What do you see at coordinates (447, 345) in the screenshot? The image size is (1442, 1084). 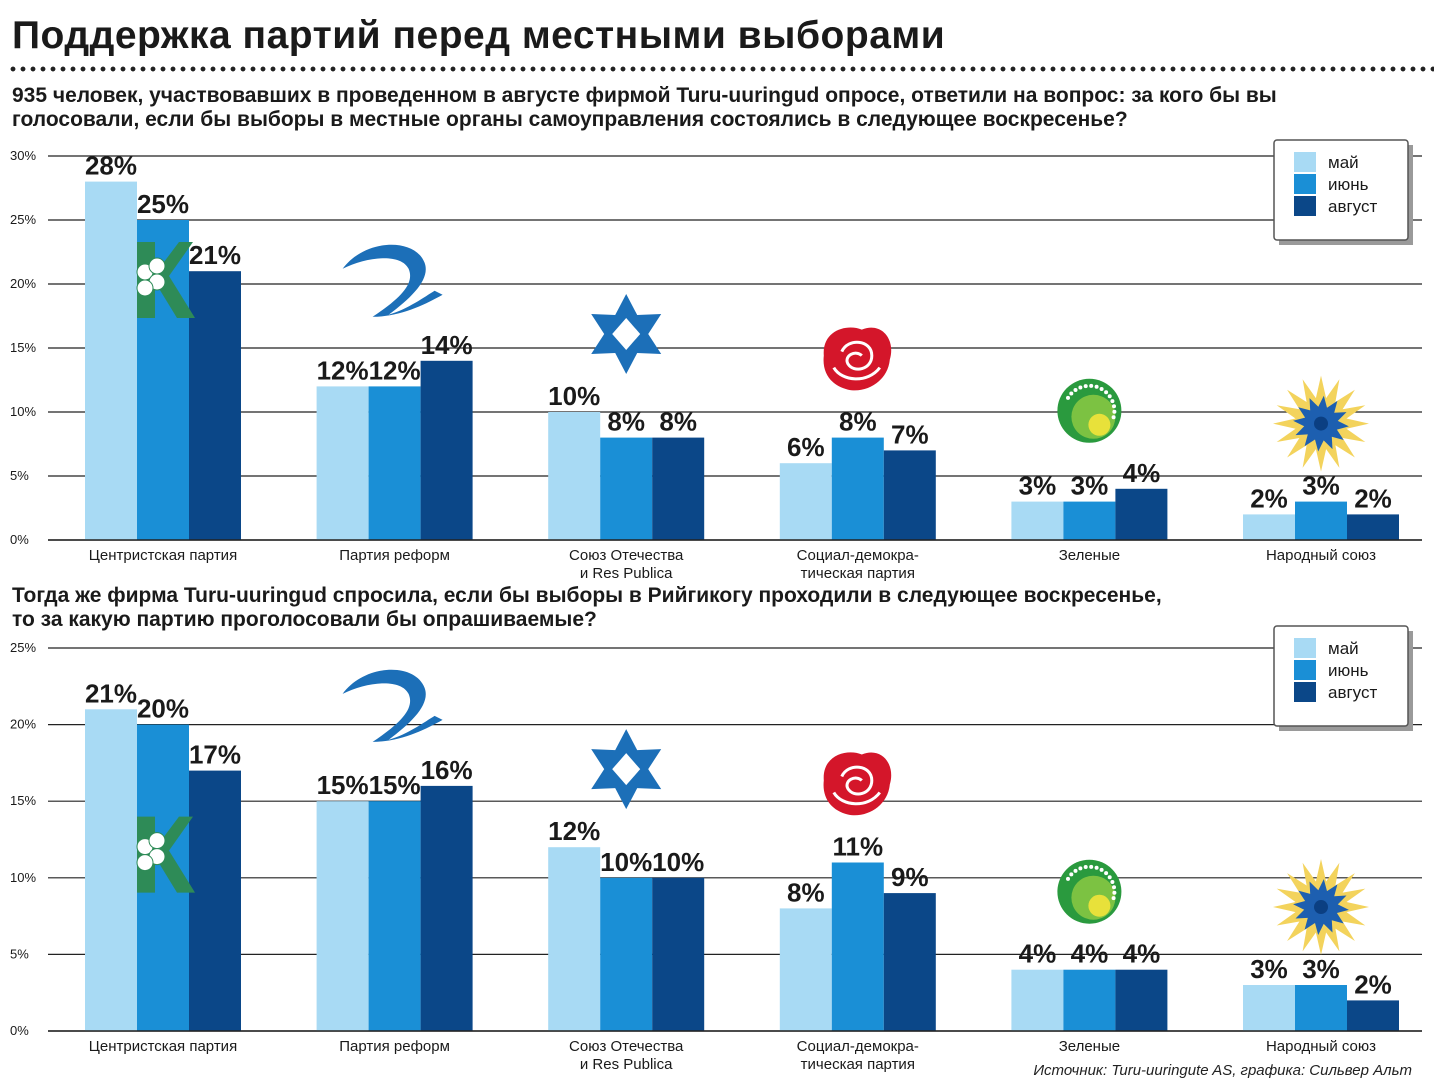 I see `data-label: 14%` at bounding box center [447, 345].